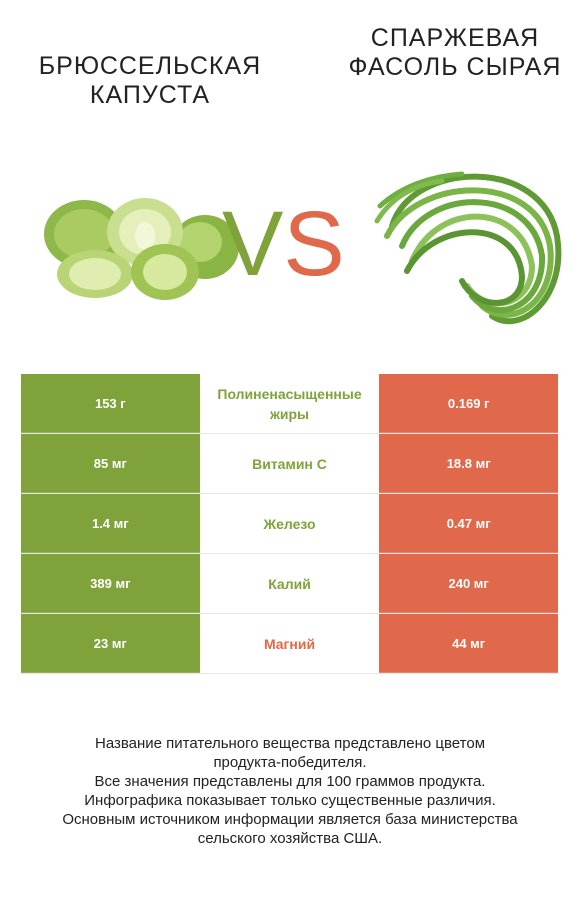 The width and height of the screenshot is (580, 904). I want to click on nutrient-name: Витамин C, so click(289, 463).